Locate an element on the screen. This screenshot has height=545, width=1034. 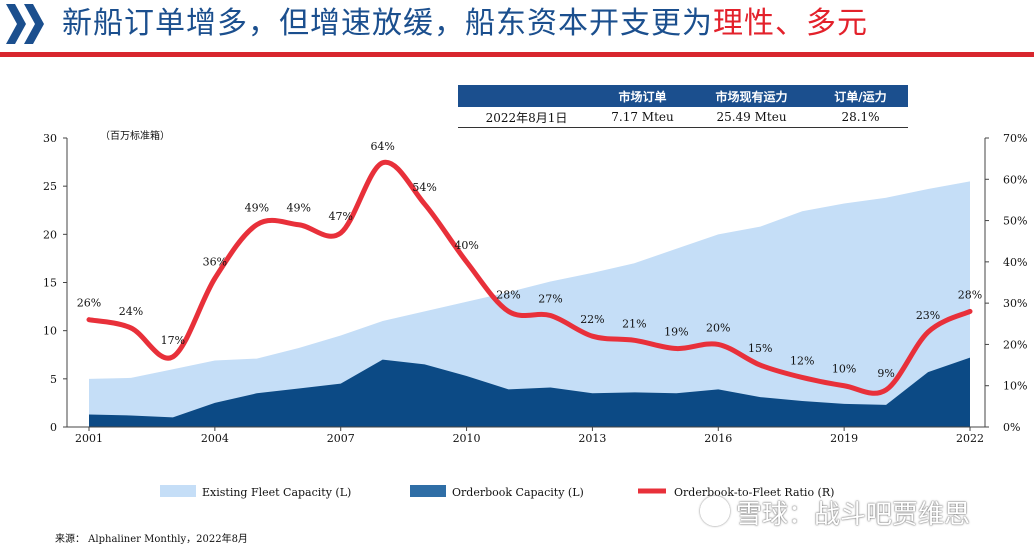
ratio-data-label: 12% is located at coordinates (802, 360).